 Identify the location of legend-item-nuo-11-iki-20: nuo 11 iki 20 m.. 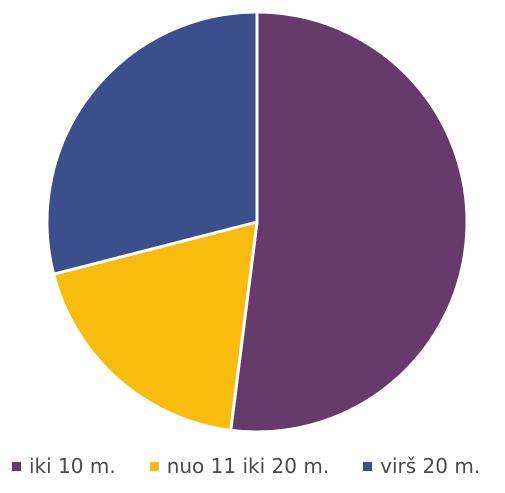
(239, 466).